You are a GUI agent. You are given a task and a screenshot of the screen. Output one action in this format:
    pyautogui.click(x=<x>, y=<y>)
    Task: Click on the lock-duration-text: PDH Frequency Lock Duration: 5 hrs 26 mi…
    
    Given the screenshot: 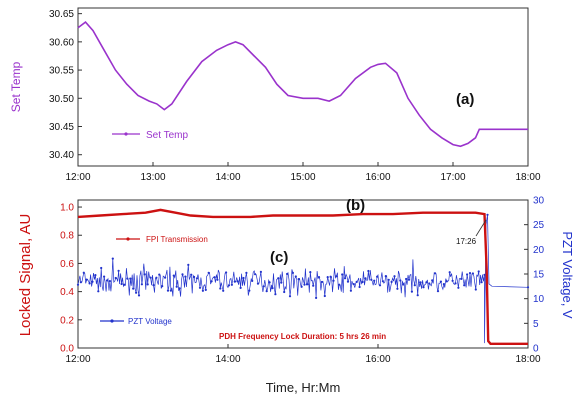 What is the action you would take?
    pyautogui.click(x=302, y=336)
    